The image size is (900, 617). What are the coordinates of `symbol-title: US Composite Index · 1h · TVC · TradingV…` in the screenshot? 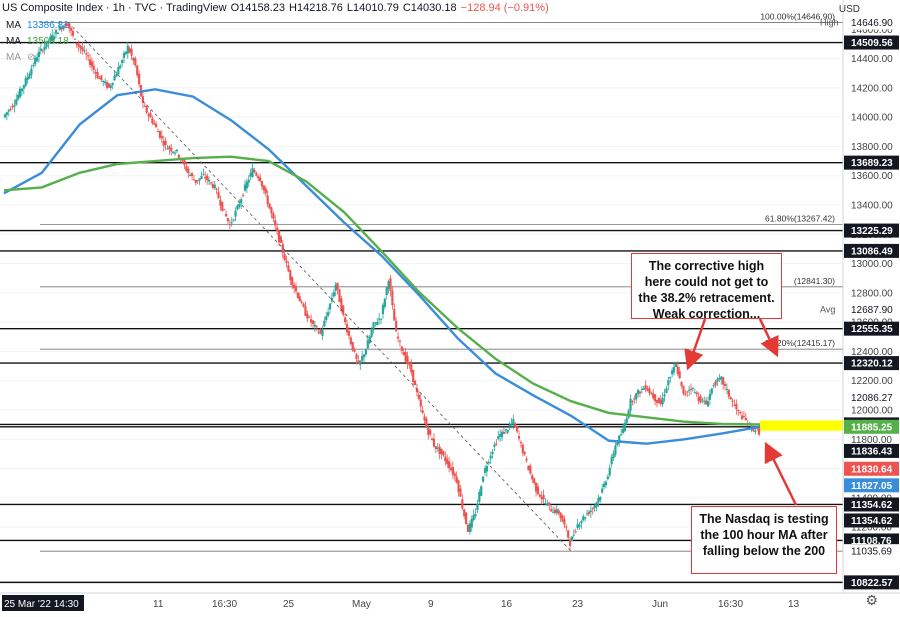 It's located at (114, 8).